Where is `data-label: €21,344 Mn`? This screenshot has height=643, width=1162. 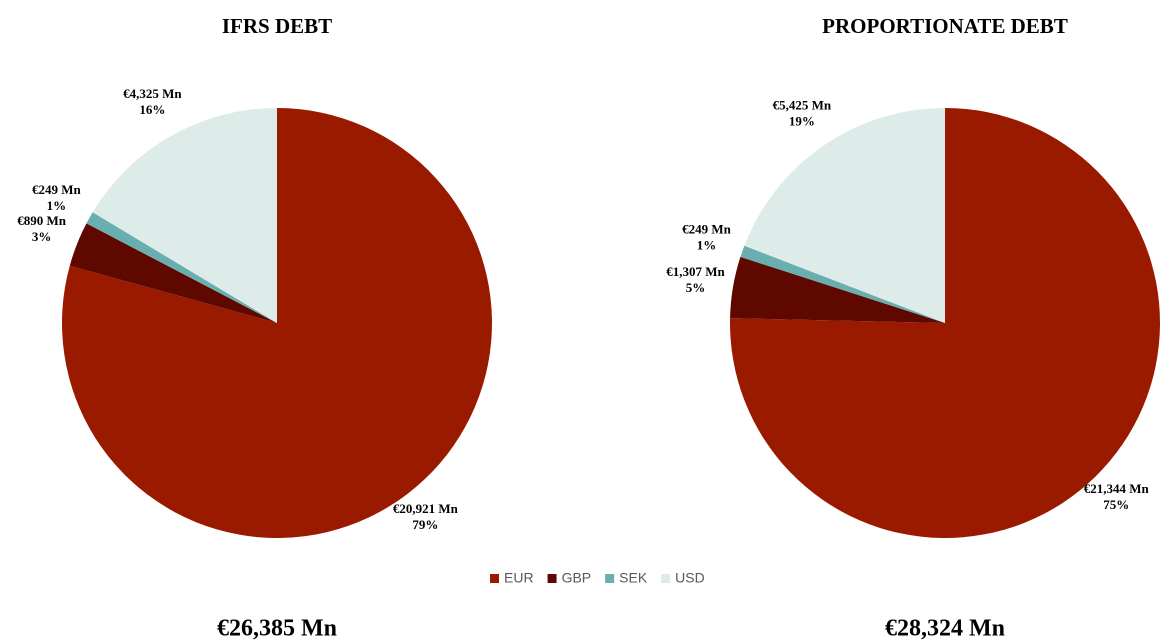 data-label: €21,344 Mn is located at coordinates (1117, 488).